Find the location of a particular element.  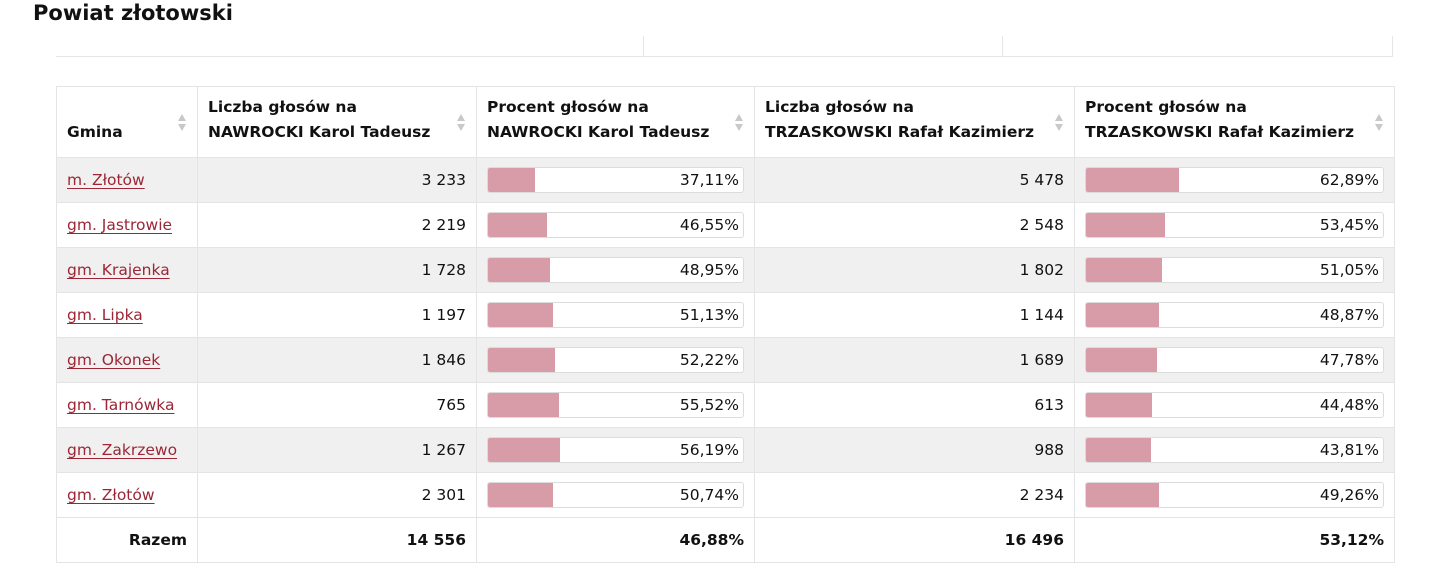

trzaskowski-votes-cell: 2 548 is located at coordinates (914, 225).